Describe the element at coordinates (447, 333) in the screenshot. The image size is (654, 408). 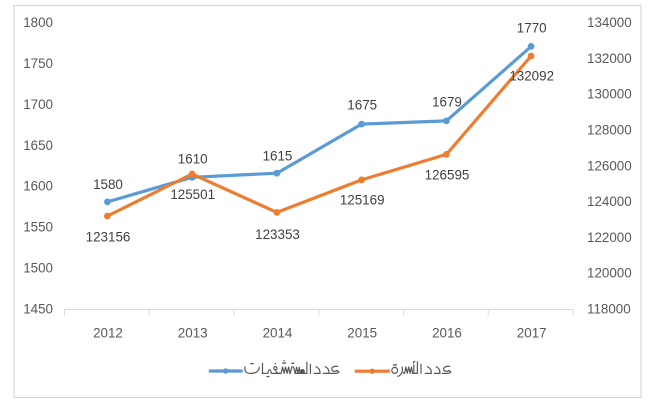
I see `svg-text: 2016` at that location.